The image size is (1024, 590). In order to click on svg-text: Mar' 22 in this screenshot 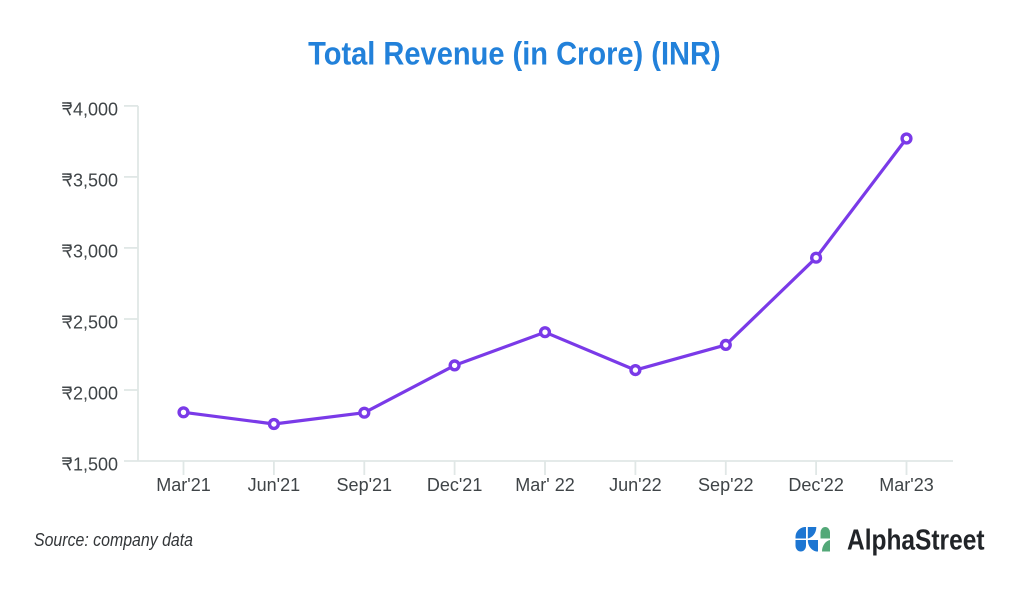, I will do `click(544, 485)`.